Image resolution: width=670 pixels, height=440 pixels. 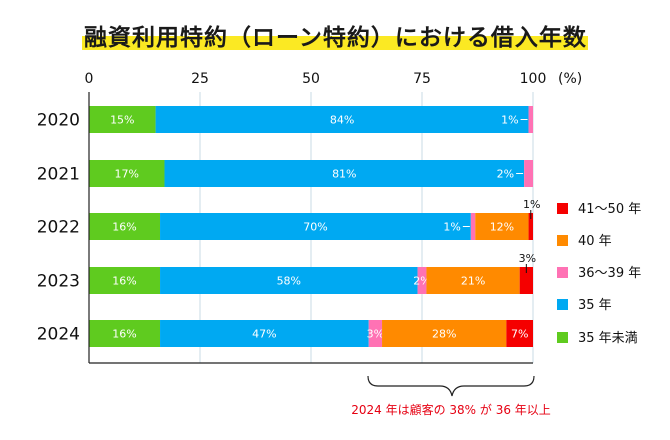 What do you see at coordinates (58, 175) in the screenshot?
I see `category-label: 2021` at bounding box center [58, 175].